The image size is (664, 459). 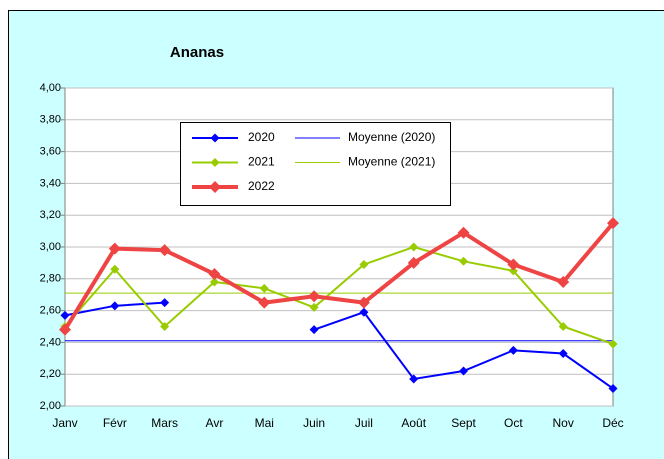 I want to click on x-tick-label: Déc, so click(x=612, y=423).